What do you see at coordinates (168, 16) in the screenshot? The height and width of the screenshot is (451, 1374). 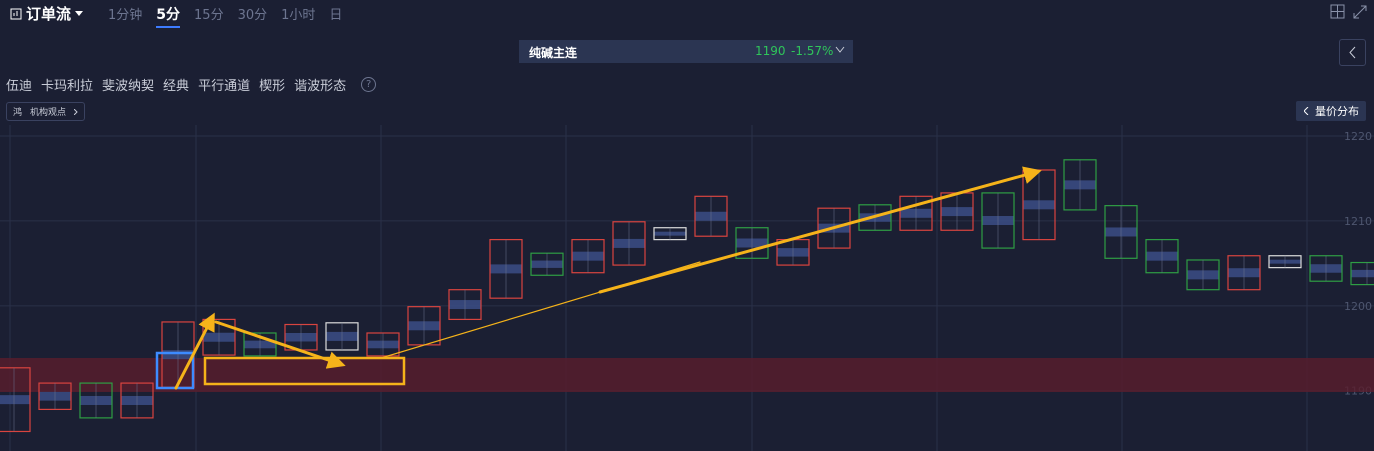 I see `interval-tab: 5分` at bounding box center [168, 16].